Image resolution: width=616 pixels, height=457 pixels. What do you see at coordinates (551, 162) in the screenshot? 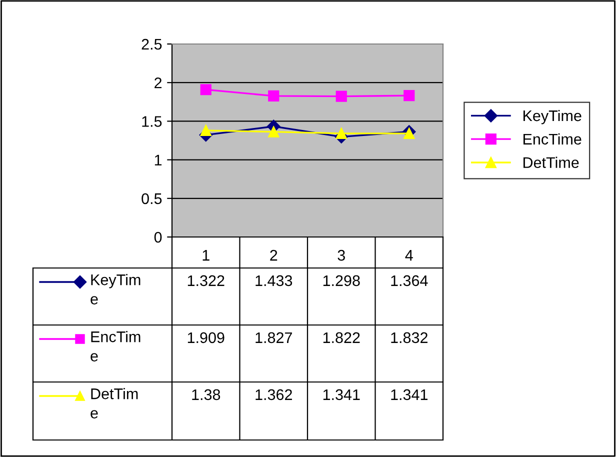
I see `legend-label: DetTime` at bounding box center [551, 162].